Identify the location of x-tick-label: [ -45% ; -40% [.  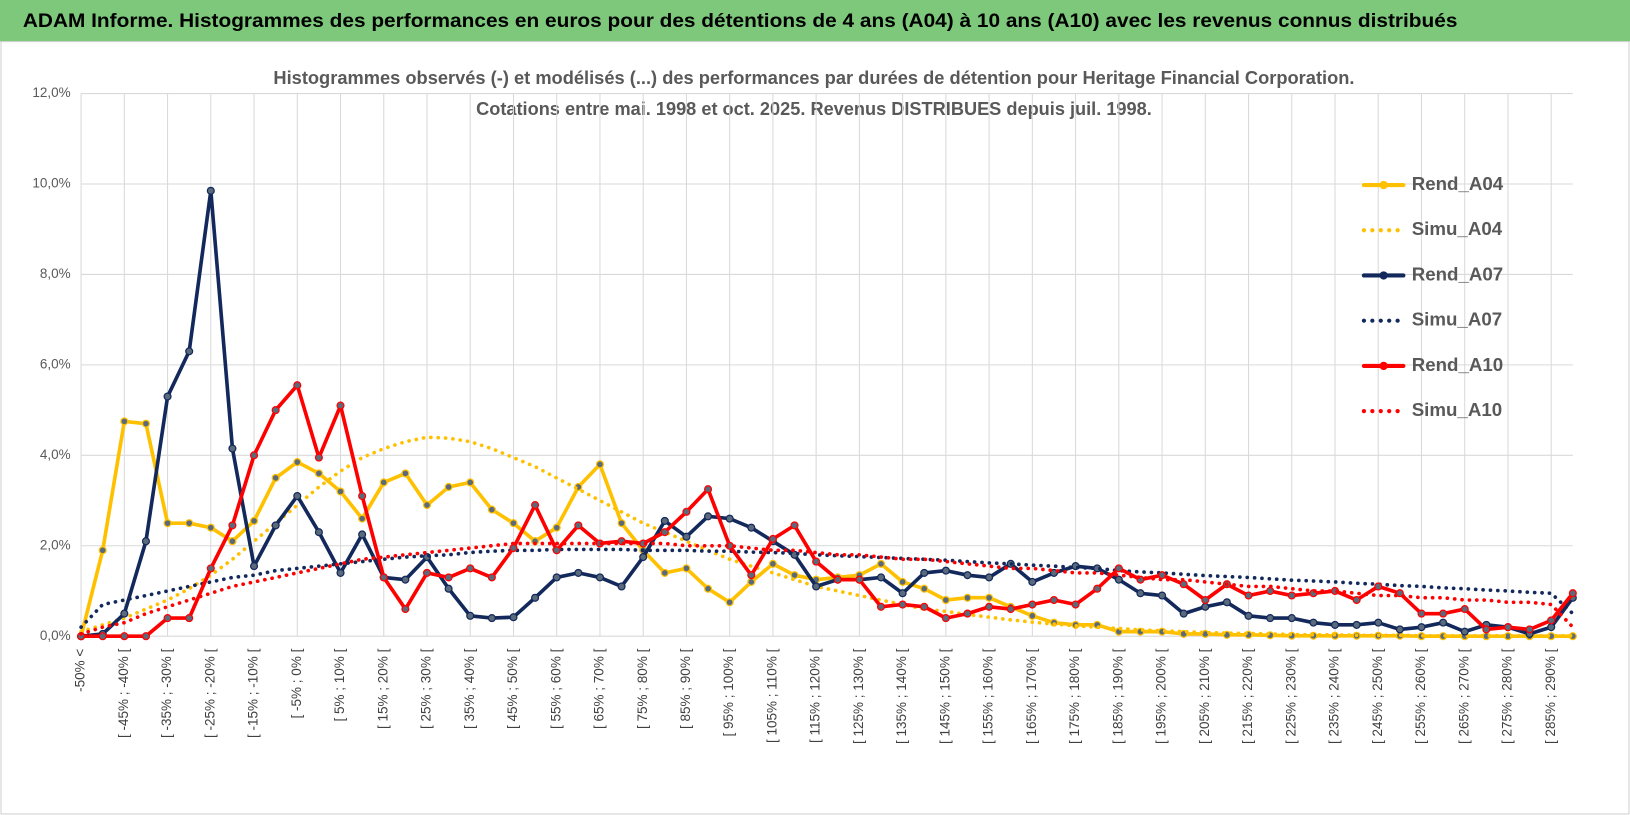
(123, 693).